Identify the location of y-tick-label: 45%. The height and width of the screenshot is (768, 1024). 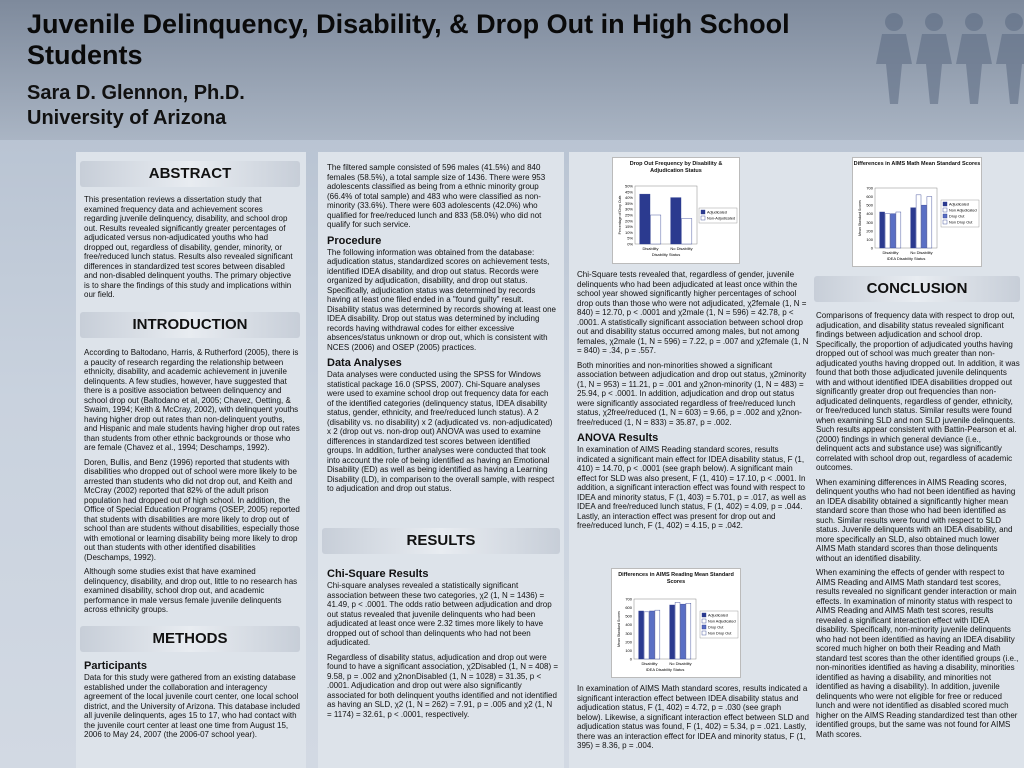
(629, 191).